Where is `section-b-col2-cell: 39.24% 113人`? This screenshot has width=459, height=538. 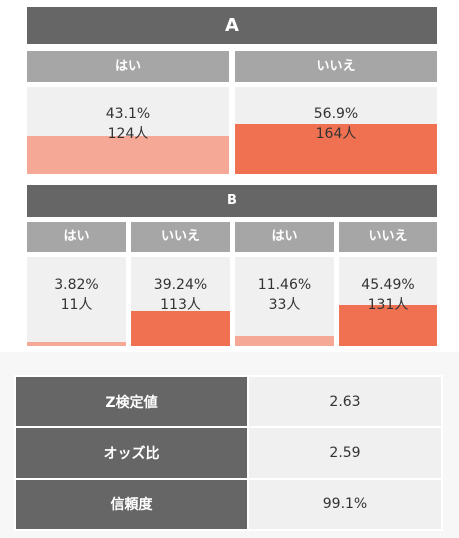 section-b-col2-cell: 39.24% 113人 is located at coordinates (180, 301).